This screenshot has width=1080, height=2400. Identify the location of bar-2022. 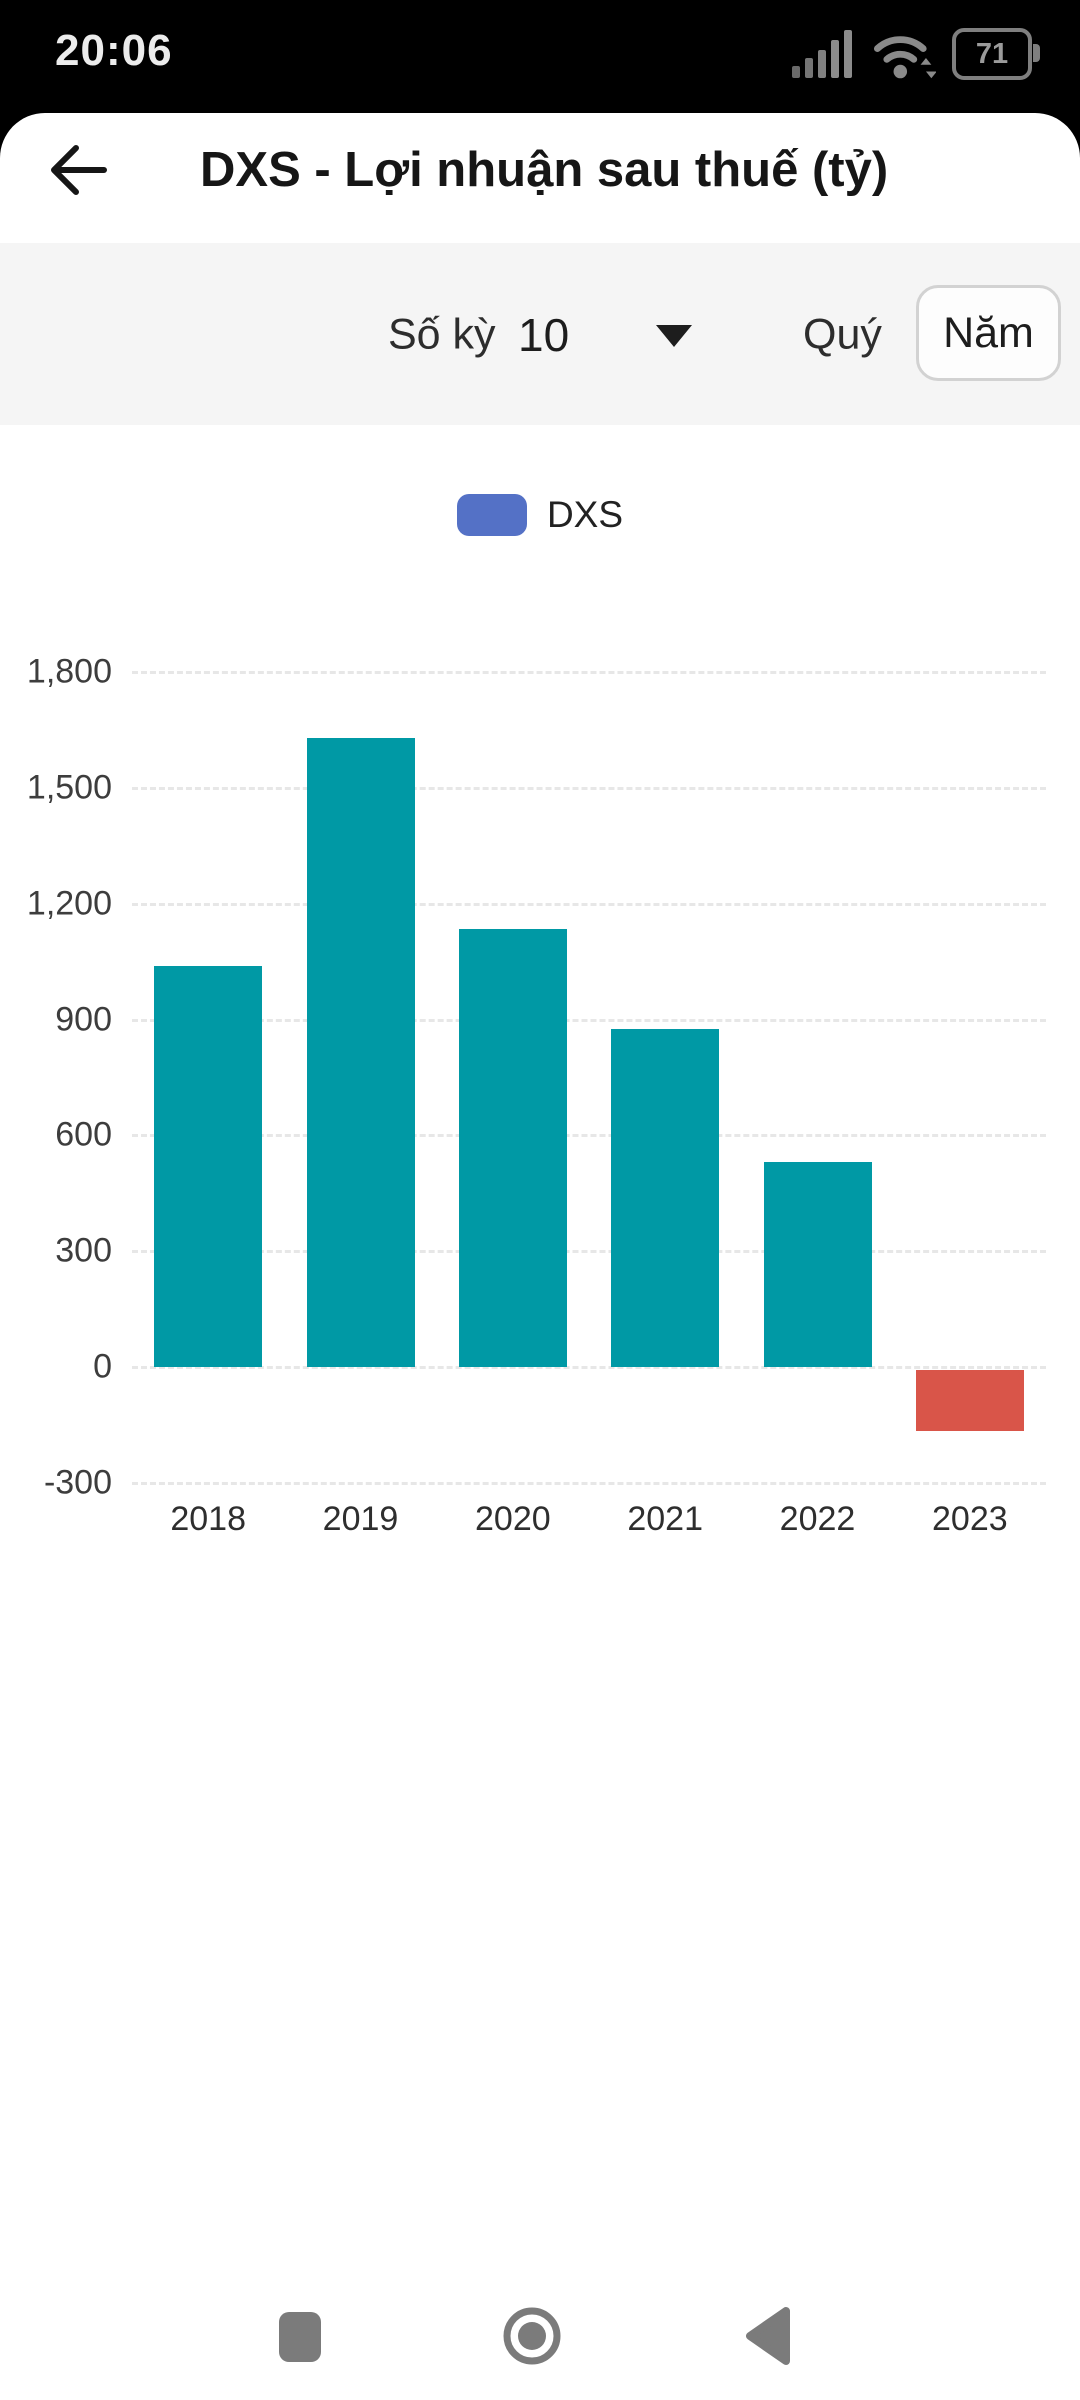
(817, 1265).